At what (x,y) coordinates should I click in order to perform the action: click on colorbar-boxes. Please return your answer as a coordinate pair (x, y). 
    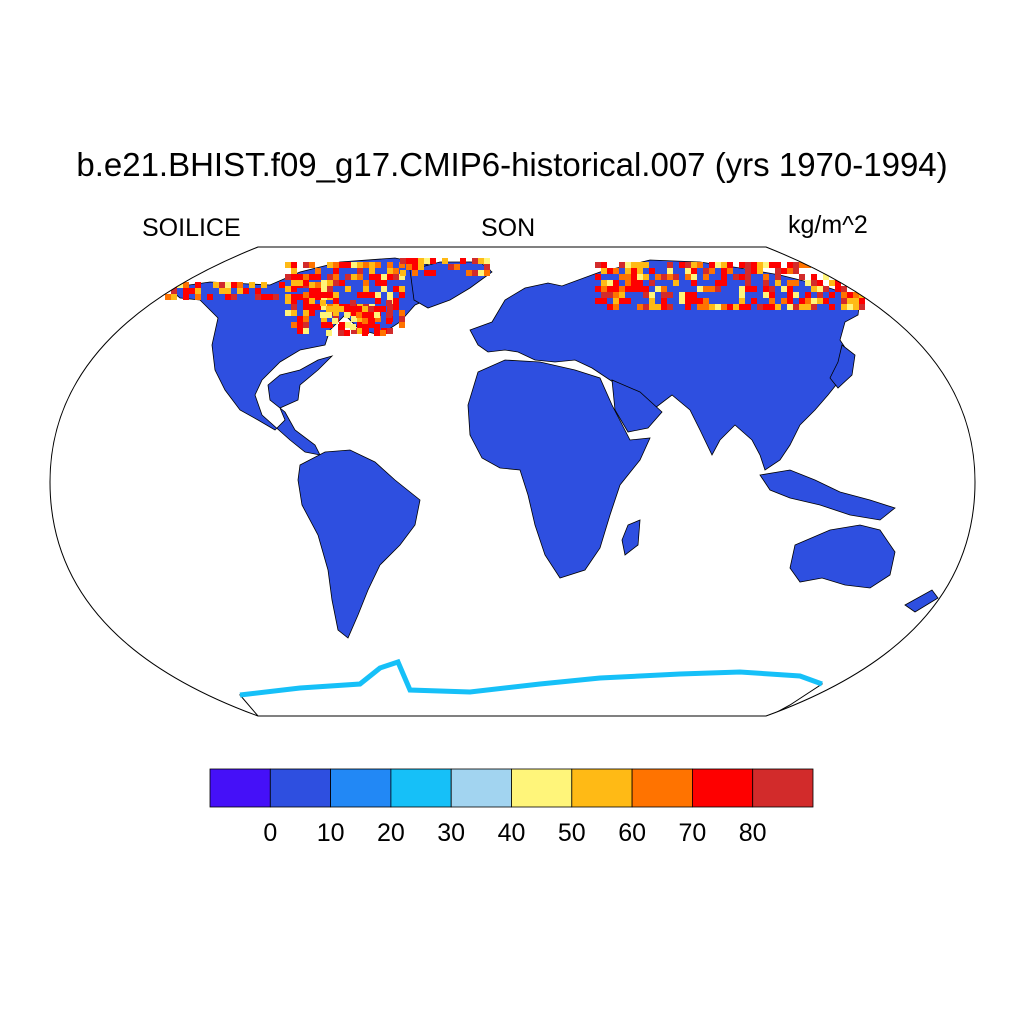
    Looking at the image, I should click on (511, 788).